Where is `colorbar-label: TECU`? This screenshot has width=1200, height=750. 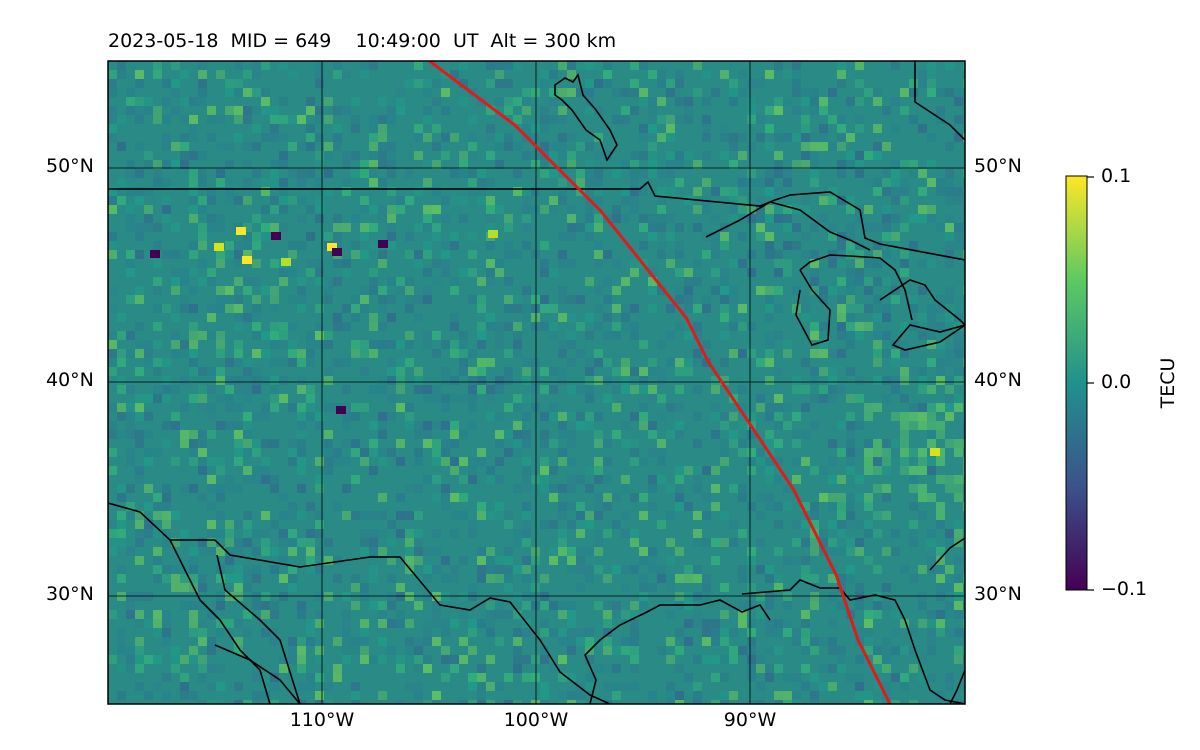 colorbar-label: TECU is located at coordinates (1168, 383).